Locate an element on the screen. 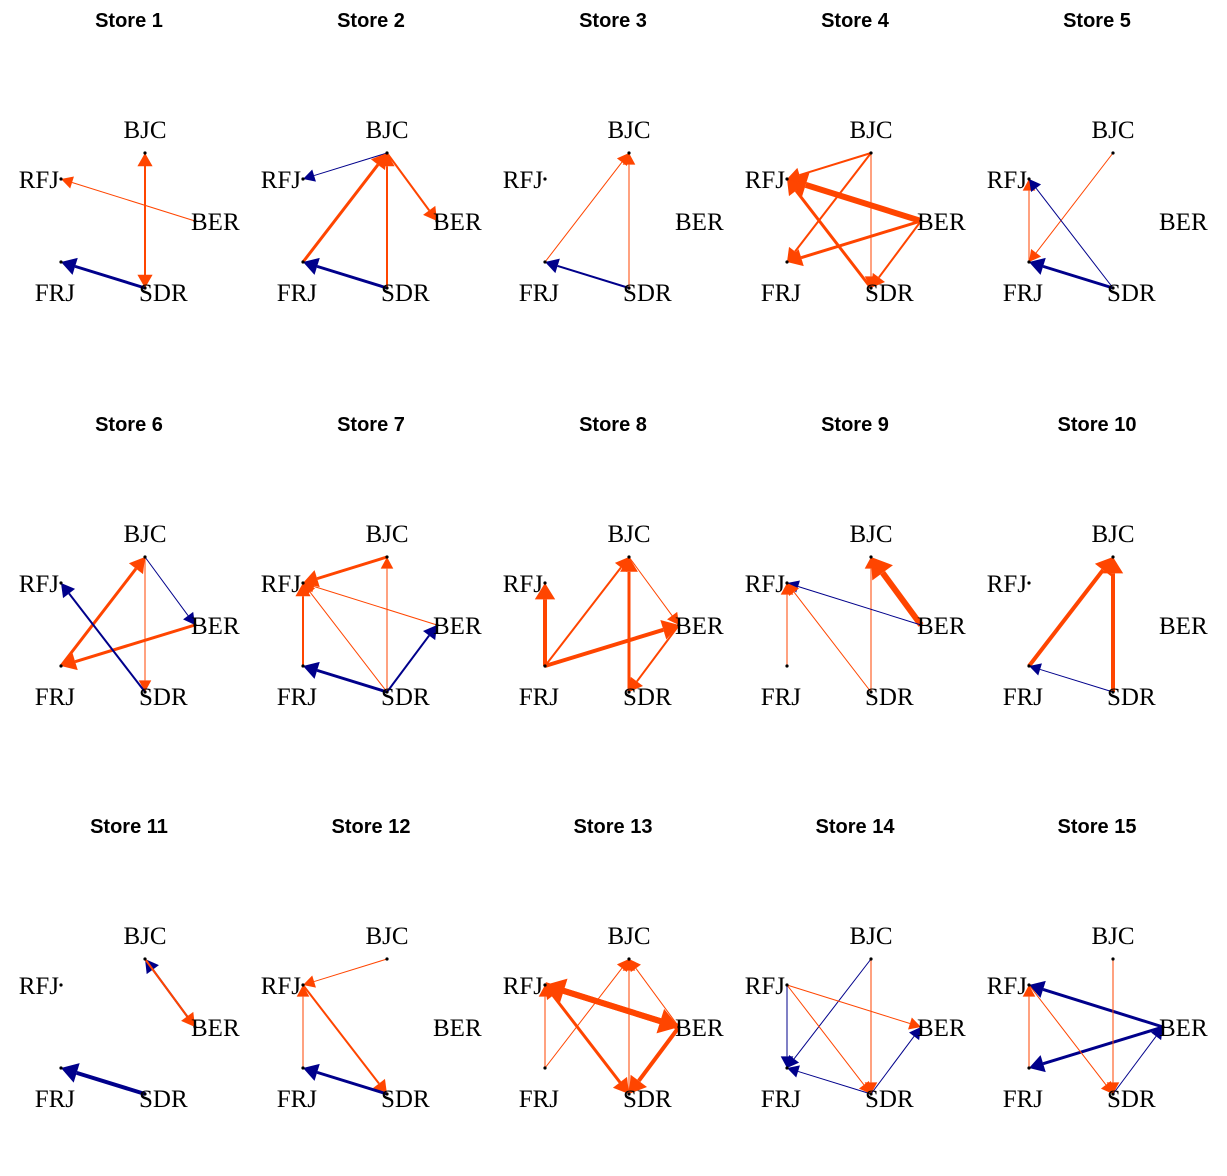  edge-bjc-to-sdr is located at coordinates (1113, 1026).